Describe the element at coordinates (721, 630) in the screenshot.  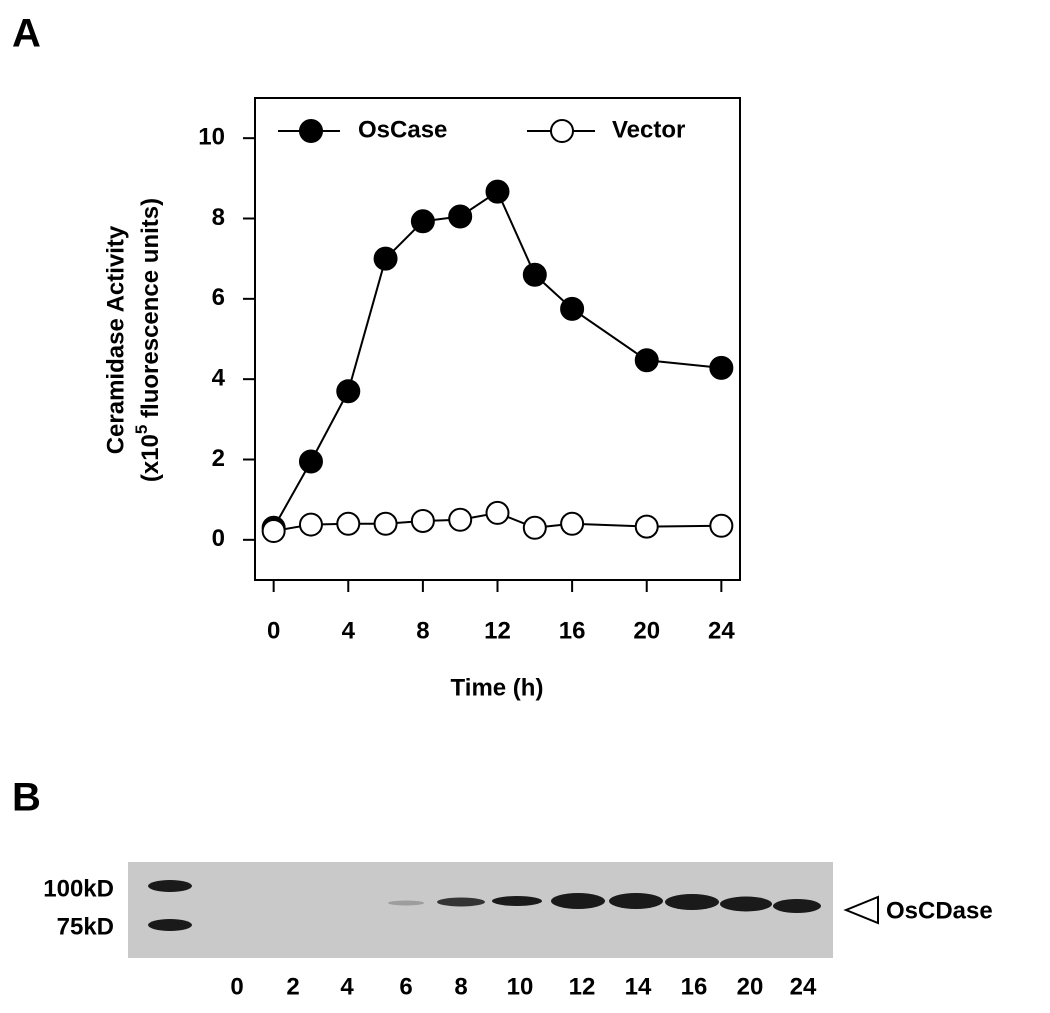
I see `x-tick-label: 24` at that location.